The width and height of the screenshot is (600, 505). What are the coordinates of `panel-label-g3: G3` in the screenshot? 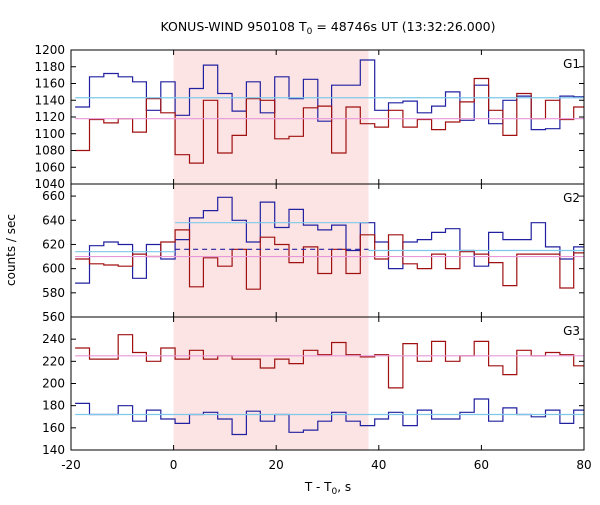 It's located at (571, 331).